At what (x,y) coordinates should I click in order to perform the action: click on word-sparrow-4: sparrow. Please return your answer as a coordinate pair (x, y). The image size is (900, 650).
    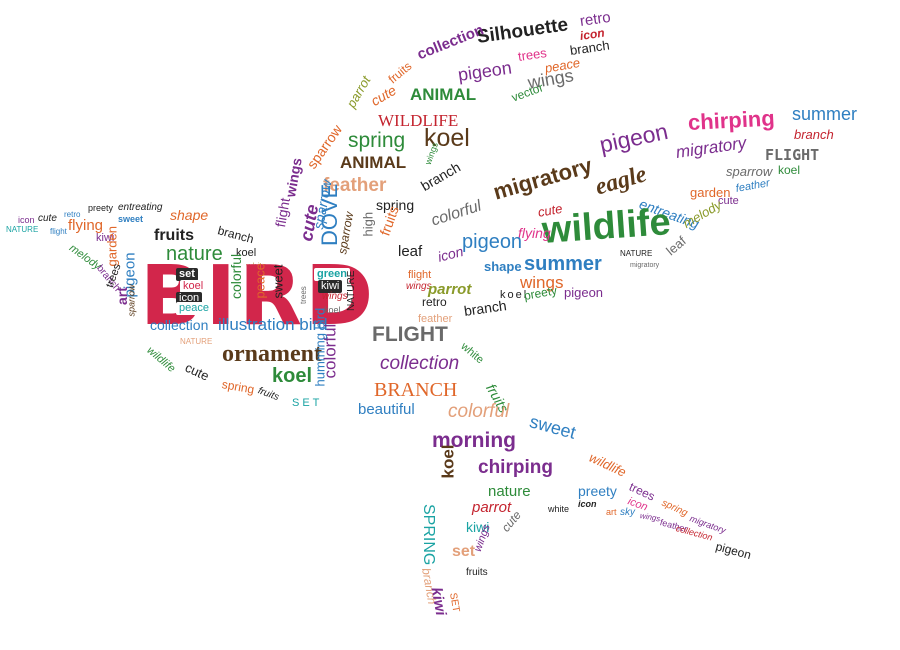
    Looking at the image, I should click on (749, 171).